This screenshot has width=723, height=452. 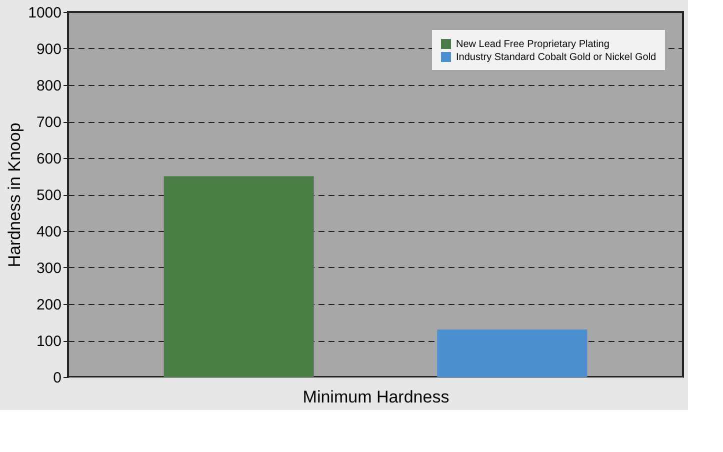 What do you see at coordinates (49, 232) in the screenshot?
I see `y-tick-label: 400` at bounding box center [49, 232].